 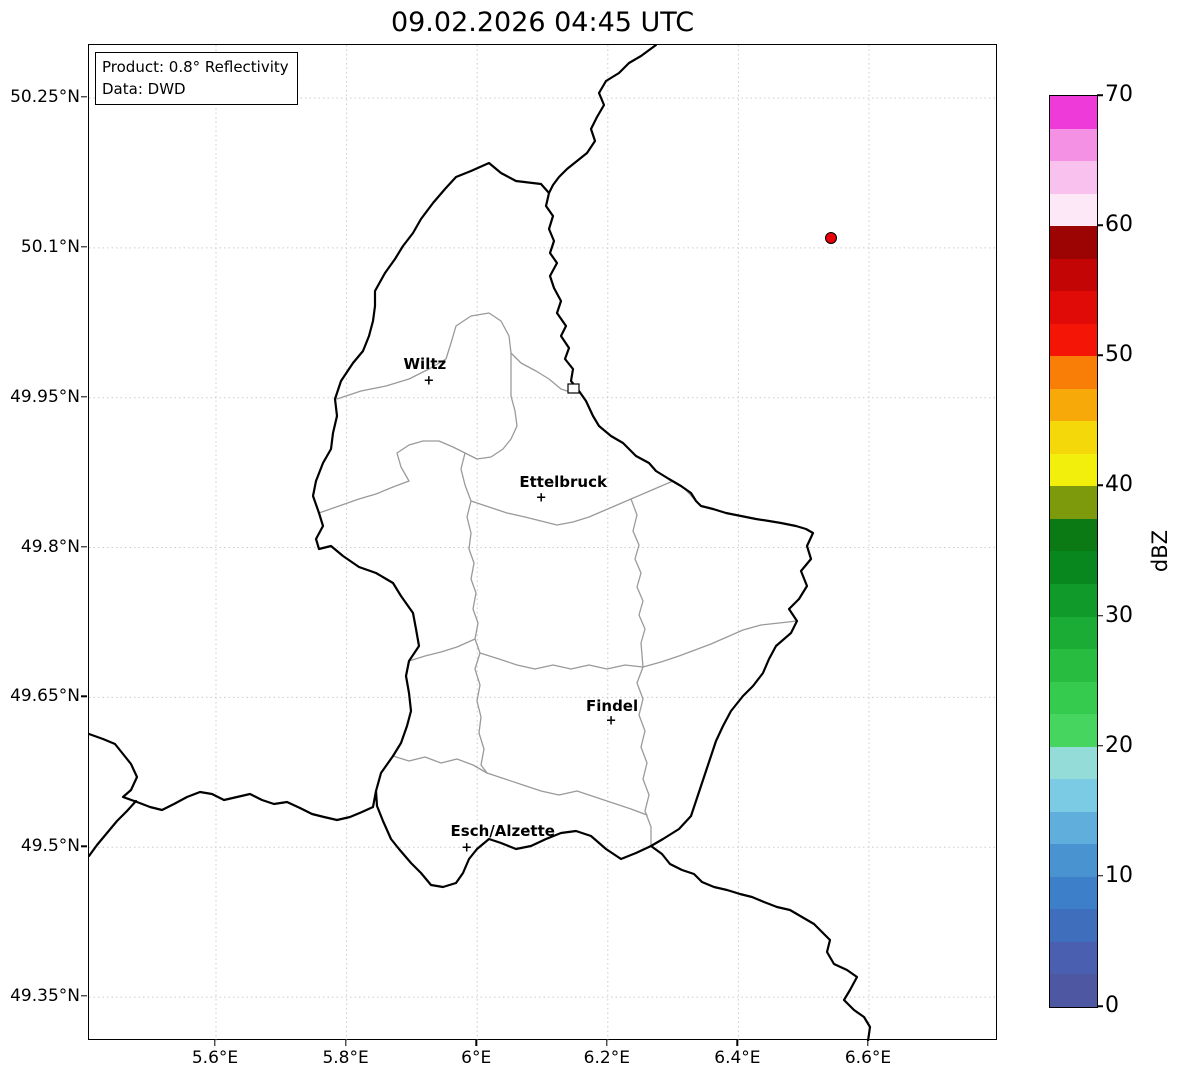 What do you see at coordinates (1119, 745) in the screenshot?
I see `colorbar-tick-label: 20` at bounding box center [1119, 745].